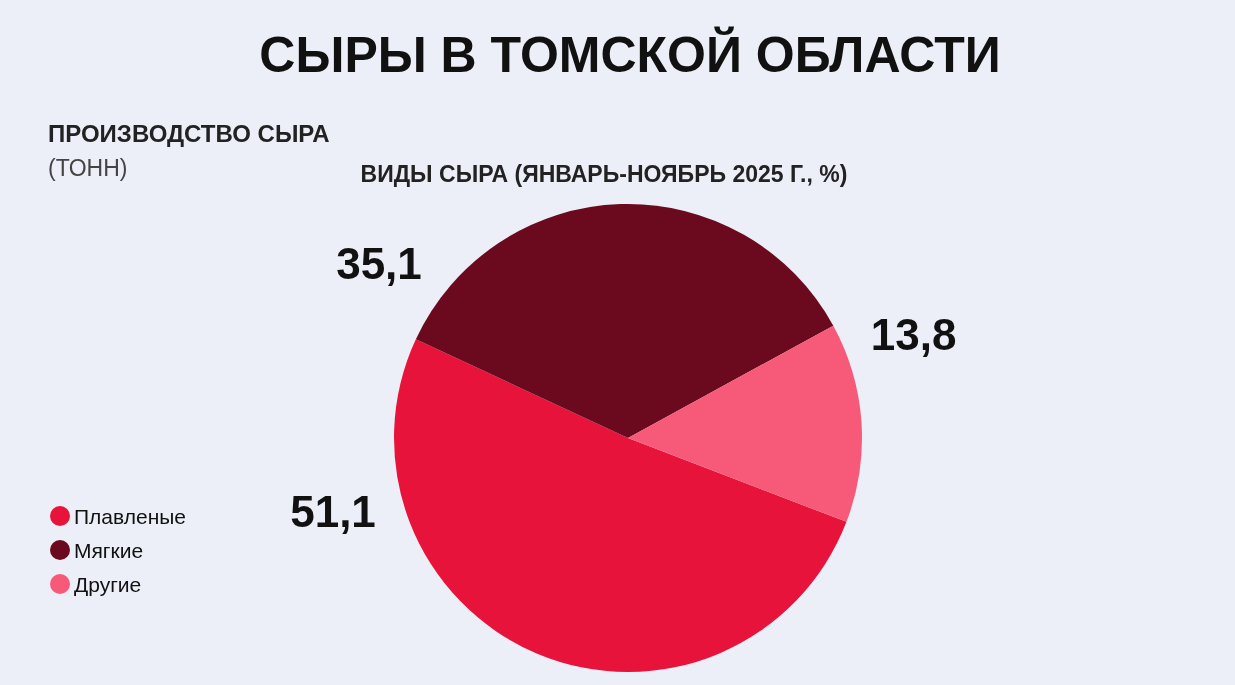 This screenshot has height=685, width=1235. I want to click on data-label: 35,1, so click(379, 264).